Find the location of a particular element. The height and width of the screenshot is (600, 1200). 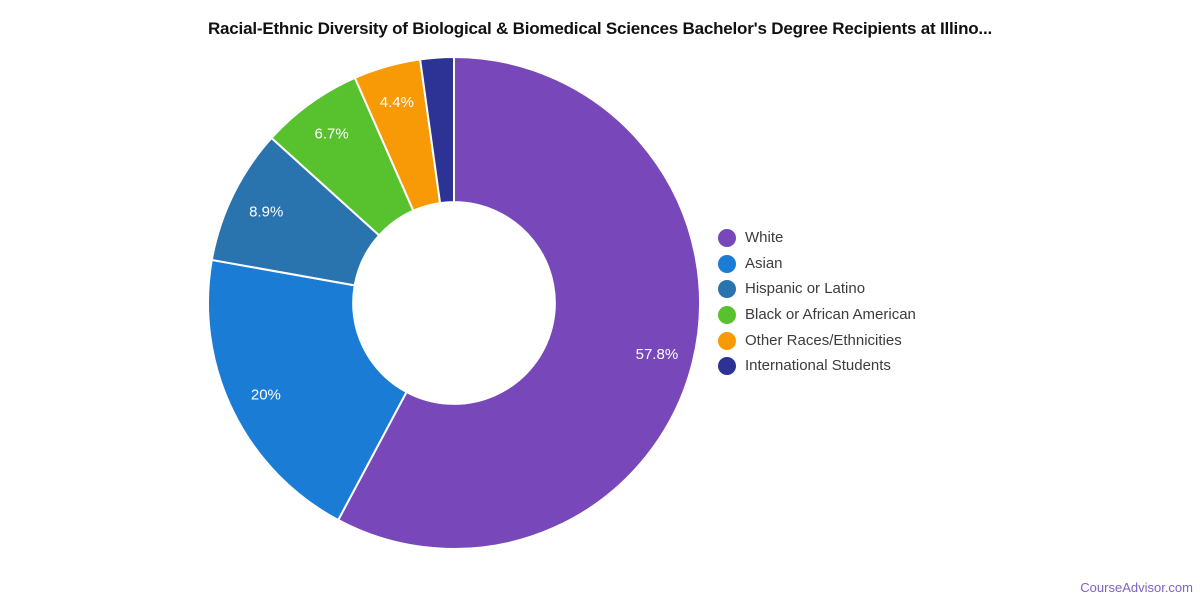

legend-item-white: White is located at coordinates (817, 238).